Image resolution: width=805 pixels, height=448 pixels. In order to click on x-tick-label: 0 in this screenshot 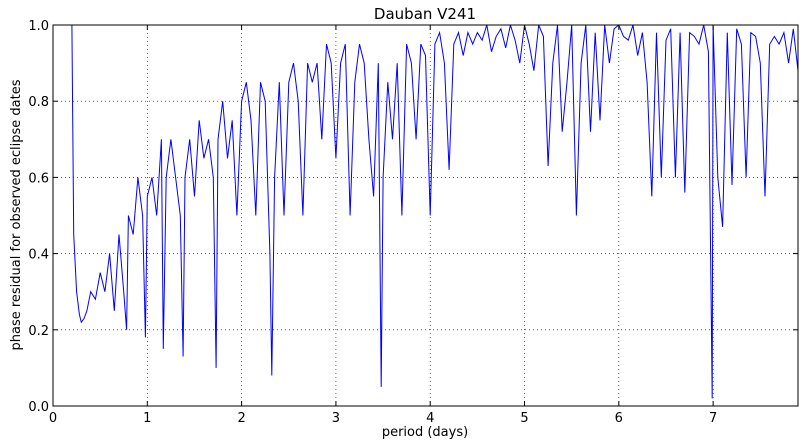, I will do `click(53, 418)`.